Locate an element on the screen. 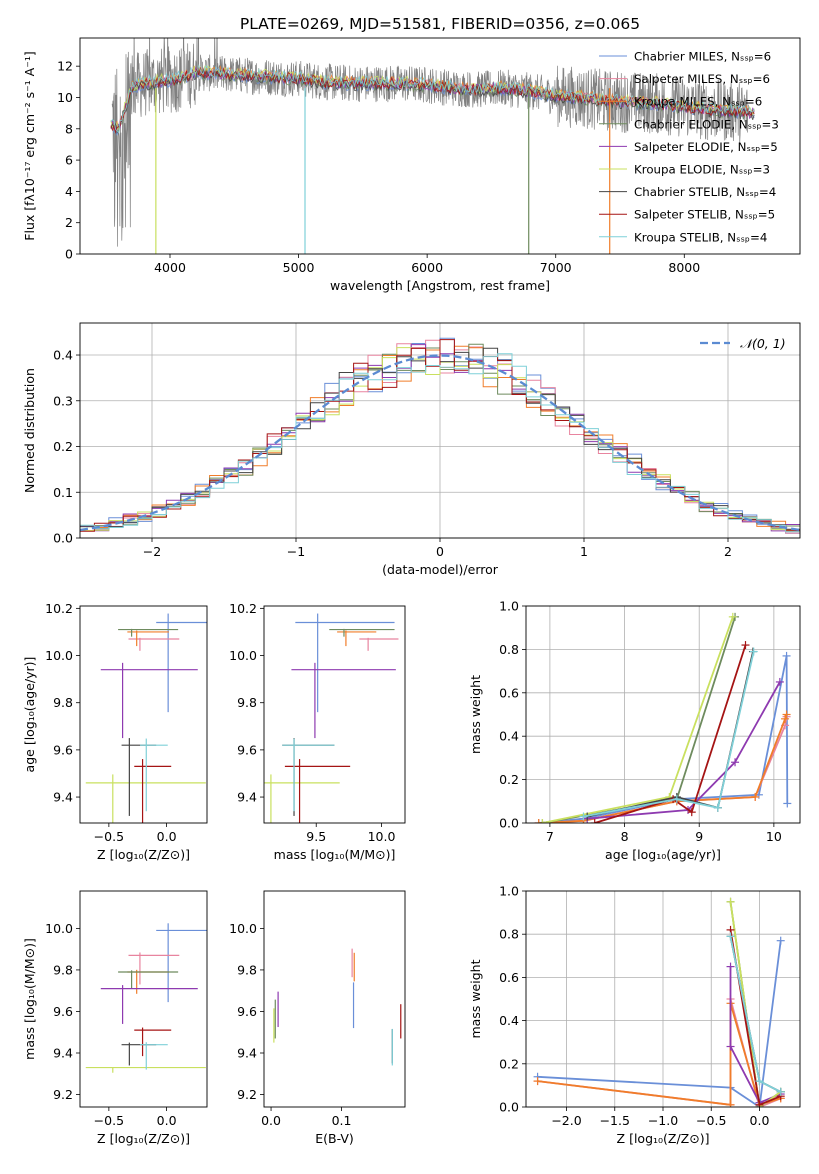 The image size is (819, 1174). x-tick-label: 9.5 is located at coordinates (316, 836).